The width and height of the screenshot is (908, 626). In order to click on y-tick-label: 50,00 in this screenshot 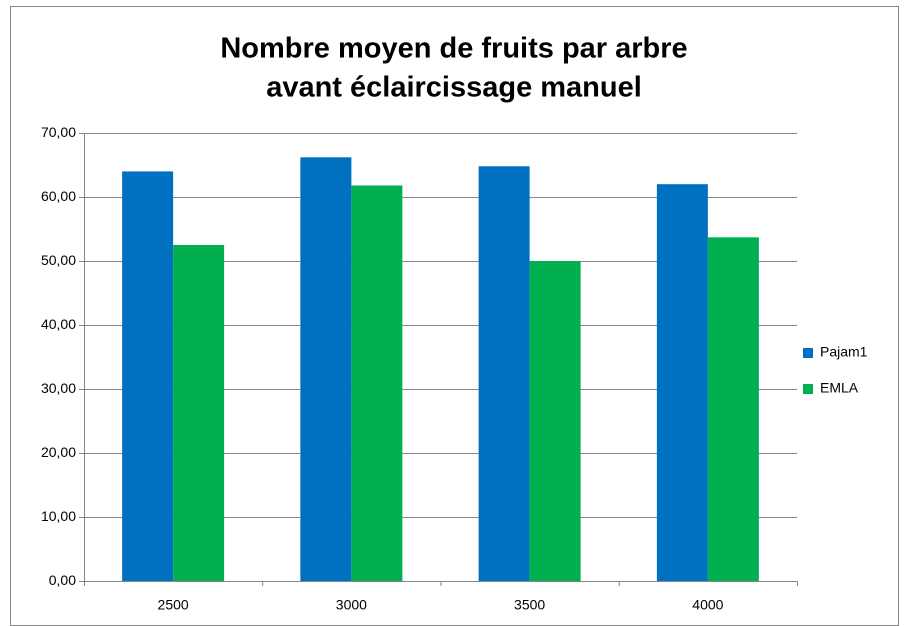, I will do `click(58, 260)`.